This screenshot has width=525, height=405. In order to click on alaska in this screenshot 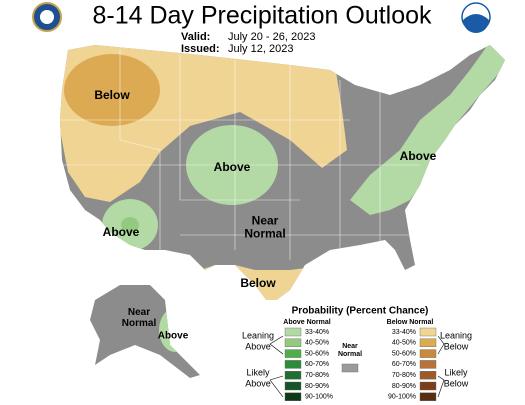, I will do `click(145, 331)`.